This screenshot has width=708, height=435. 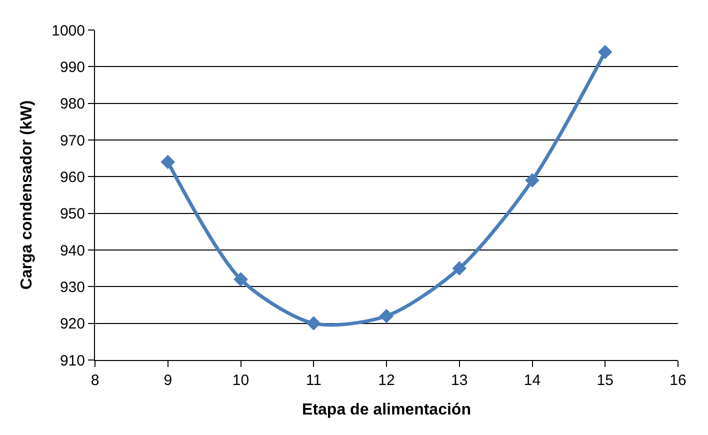 I want to click on x-tick-label: 10, so click(x=241, y=380).